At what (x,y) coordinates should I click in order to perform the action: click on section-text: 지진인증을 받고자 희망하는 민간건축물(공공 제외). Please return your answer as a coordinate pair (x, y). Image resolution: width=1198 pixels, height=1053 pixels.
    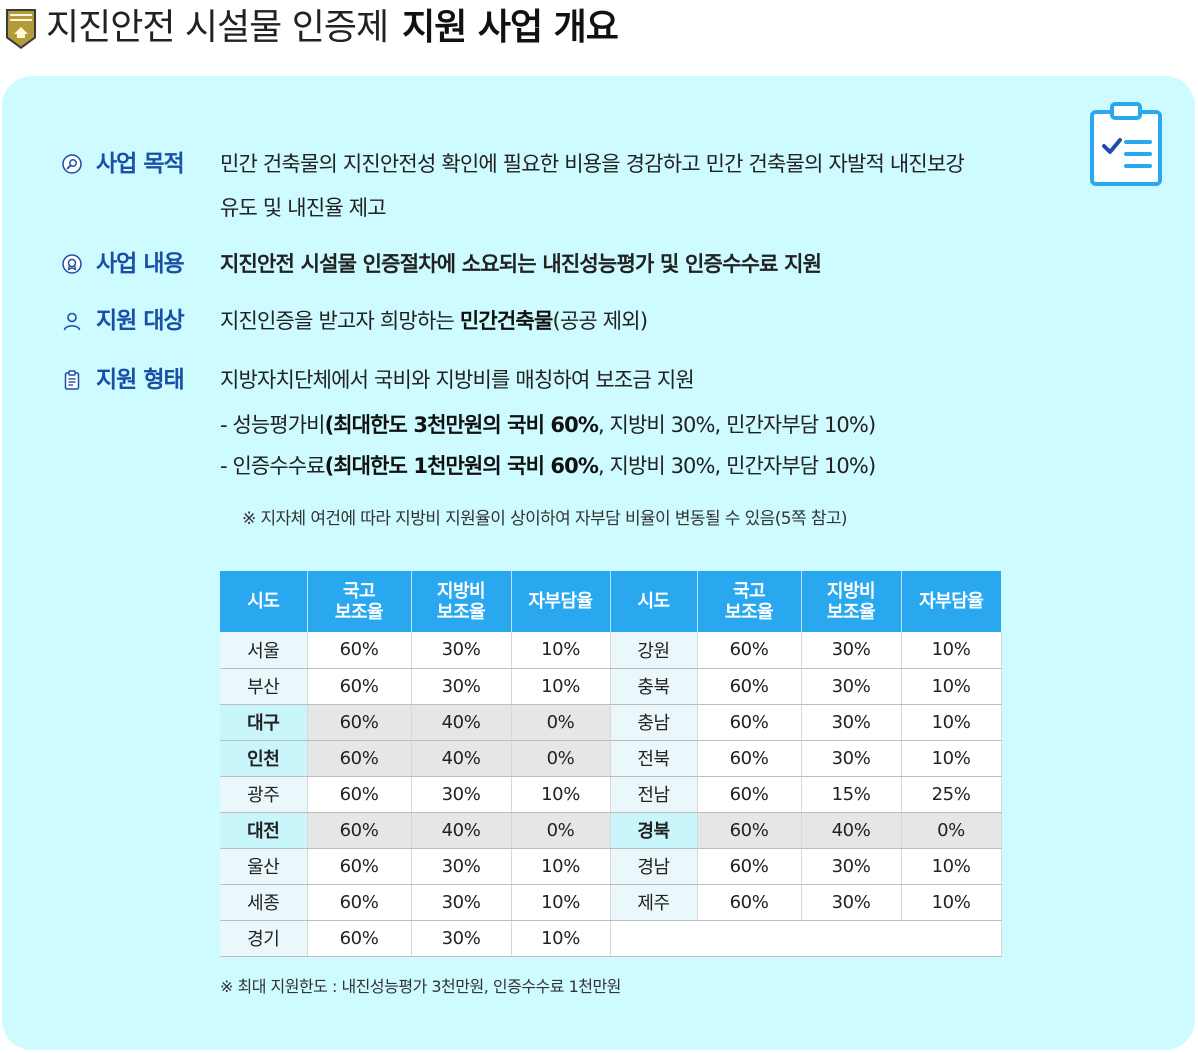
    Looking at the image, I should click on (434, 321).